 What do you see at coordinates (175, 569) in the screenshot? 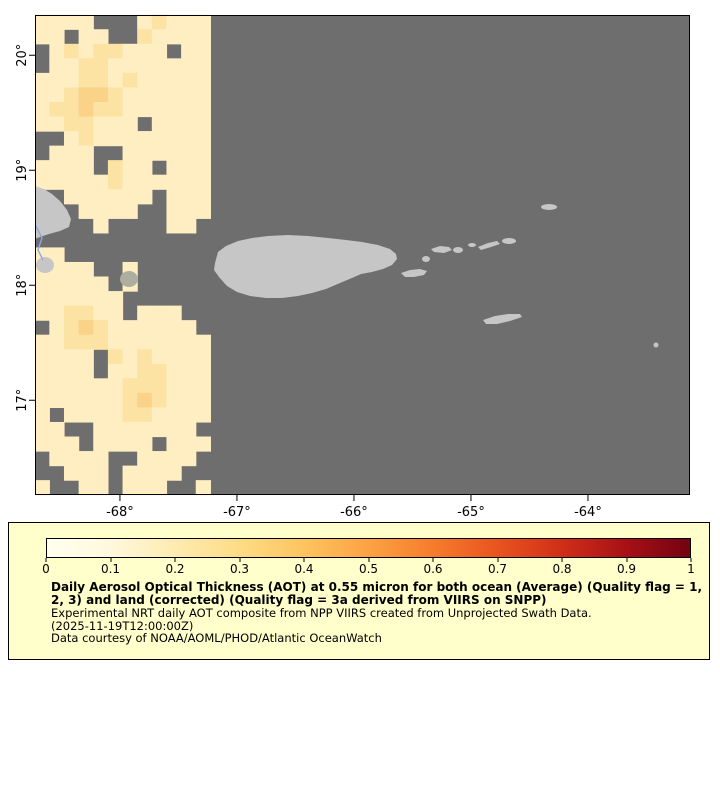
I see `colorbar-tick-label: 0.2` at bounding box center [175, 569].